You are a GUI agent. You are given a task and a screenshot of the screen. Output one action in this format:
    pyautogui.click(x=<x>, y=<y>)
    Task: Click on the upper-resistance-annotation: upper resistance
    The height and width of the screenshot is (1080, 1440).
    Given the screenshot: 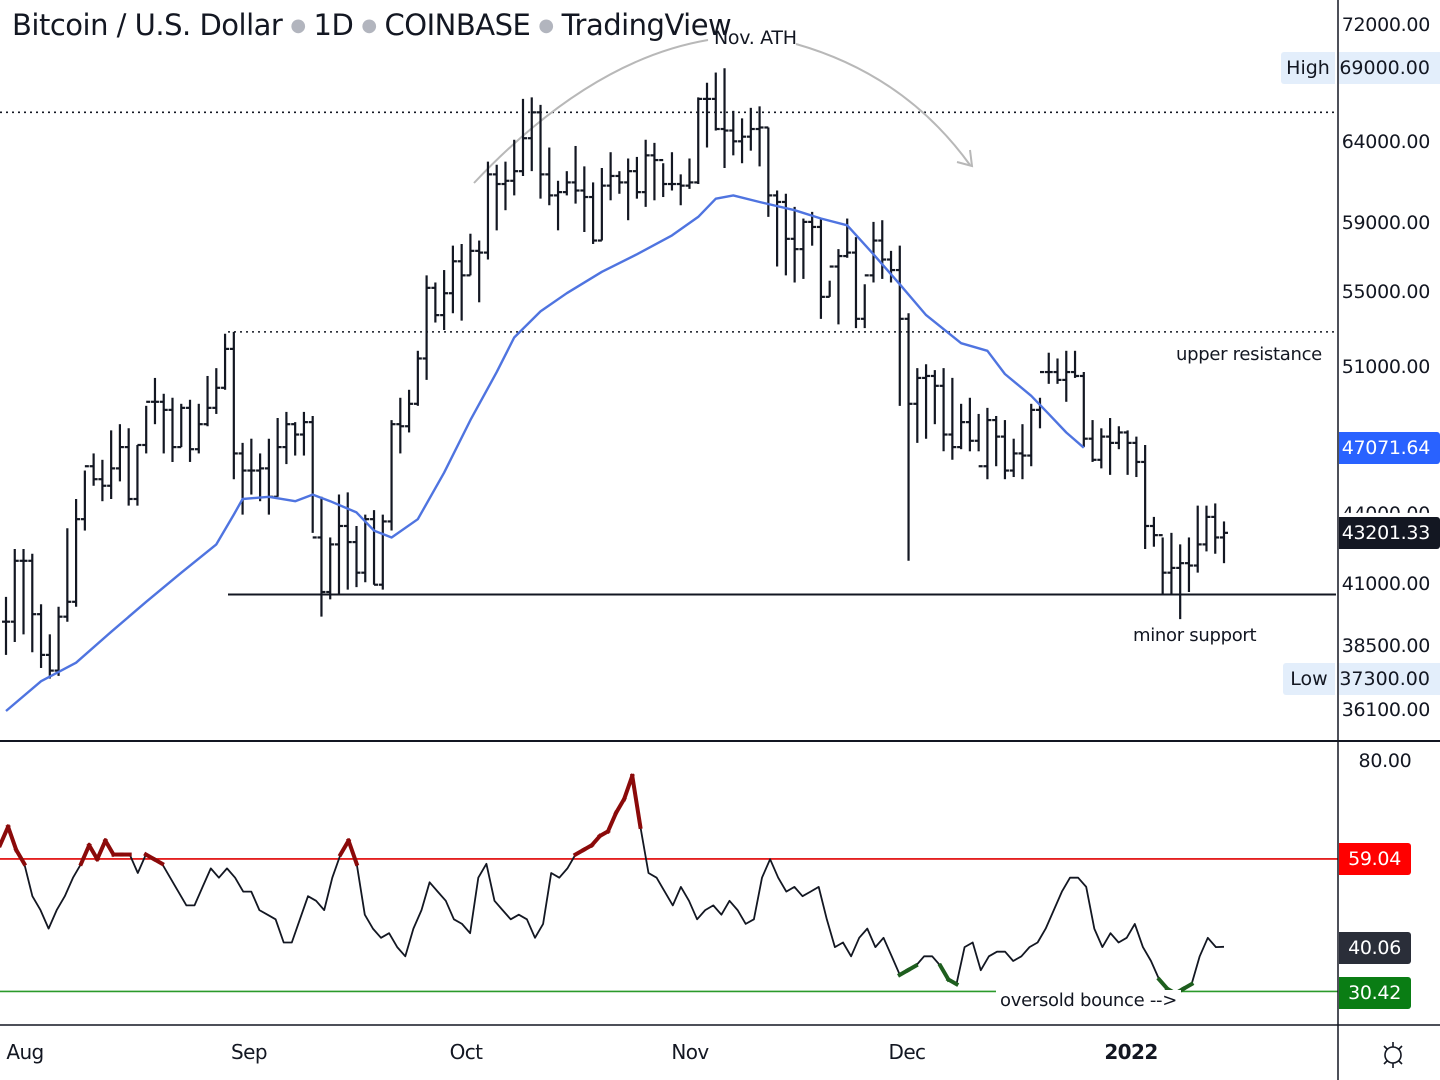 What is the action you would take?
    pyautogui.click(x=1249, y=354)
    